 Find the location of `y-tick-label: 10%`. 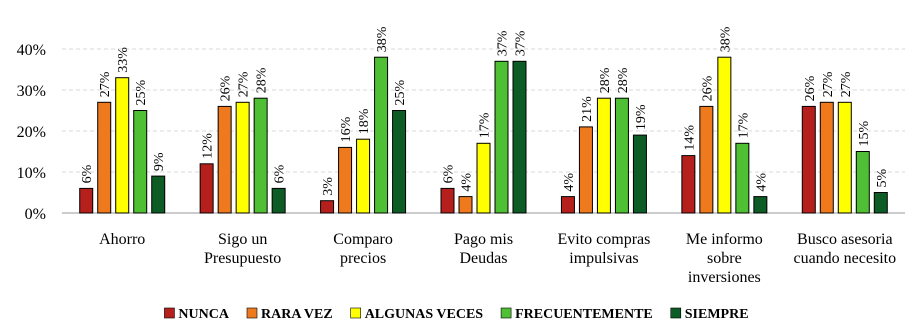

y-tick-label: 10% is located at coordinates (31, 173).